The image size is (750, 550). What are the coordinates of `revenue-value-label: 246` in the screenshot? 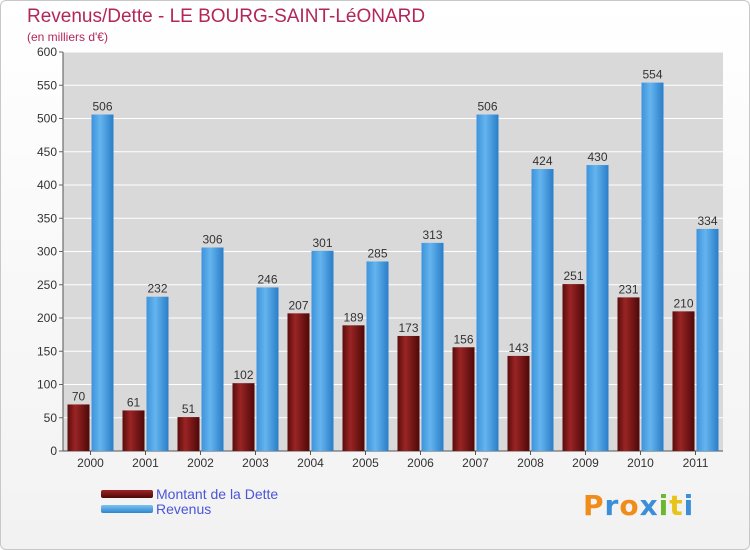 It's located at (267, 279).